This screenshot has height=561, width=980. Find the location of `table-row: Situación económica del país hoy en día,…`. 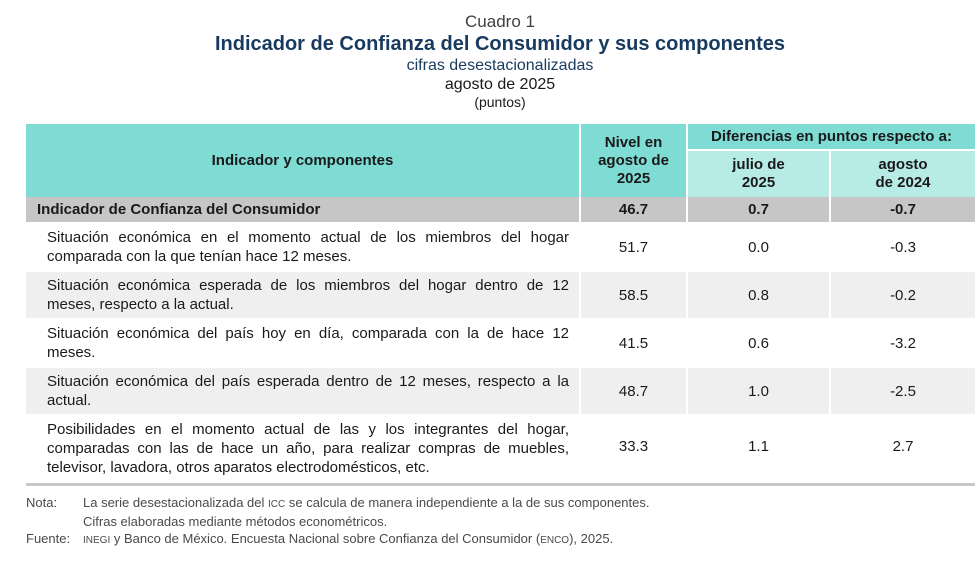

table-row: Situación económica del país hoy en día,… is located at coordinates (500, 342).